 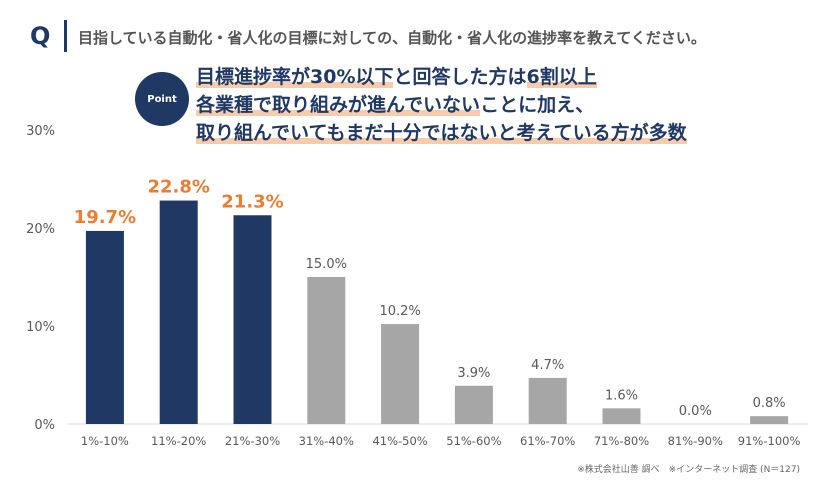 What do you see at coordinates (621, 395) in the screenshot?
I see `data-label: 1.6%` at bounding box center [621, 395].